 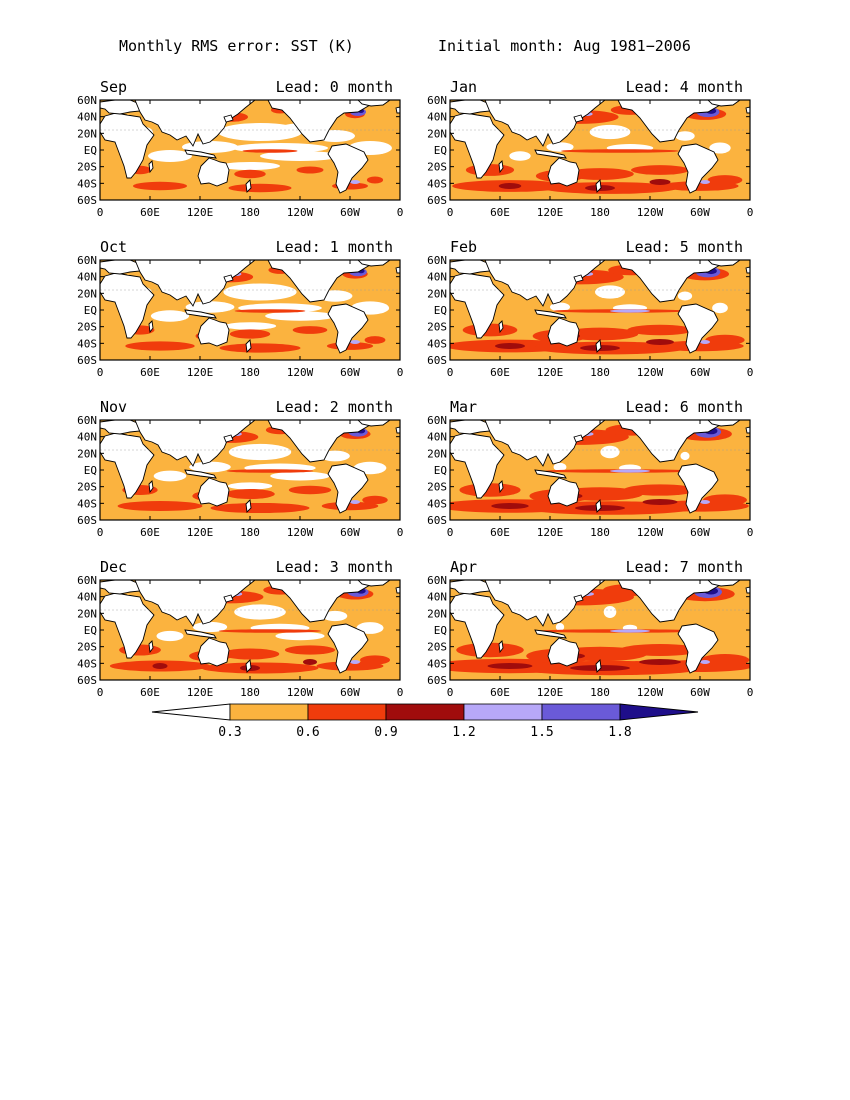 What do you see at coordinates (684, 567) in the screenshot?
I see `panel-lead-label: Lead: 7 month` at bounding box center [684, 567].